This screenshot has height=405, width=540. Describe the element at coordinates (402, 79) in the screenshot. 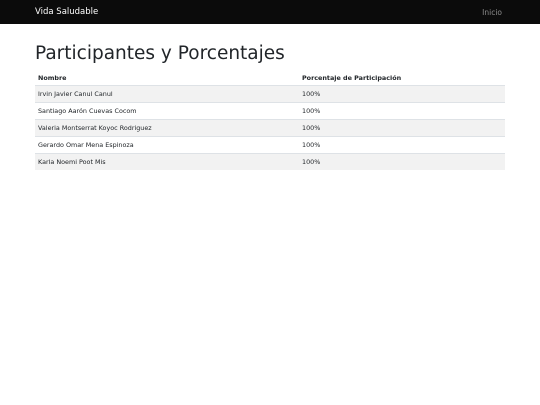

I see `column-header-porcentaje: Porcentaje de Participación` at that location.